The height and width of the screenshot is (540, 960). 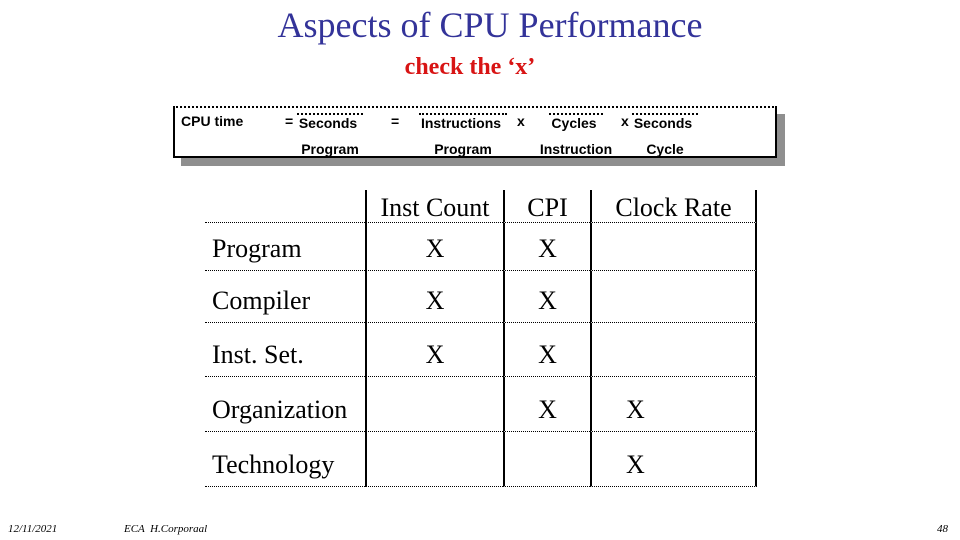 What do you see at coordinates (546, 459) in the screenshot?
I see `cell-technology-cpi` at bounding box center [546, 459].